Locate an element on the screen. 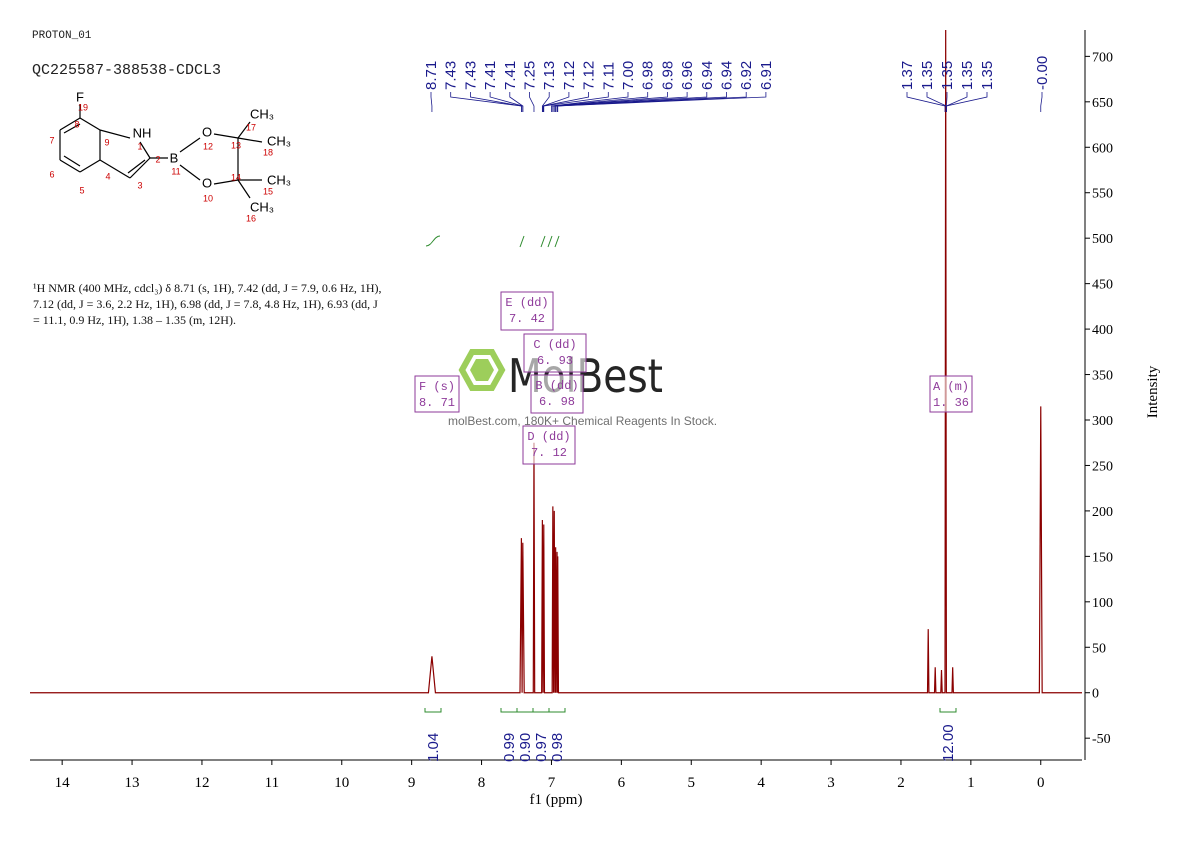 This screenshot has height=841, width=1190. atom-number: 5 is located at coordinates (81, 190).